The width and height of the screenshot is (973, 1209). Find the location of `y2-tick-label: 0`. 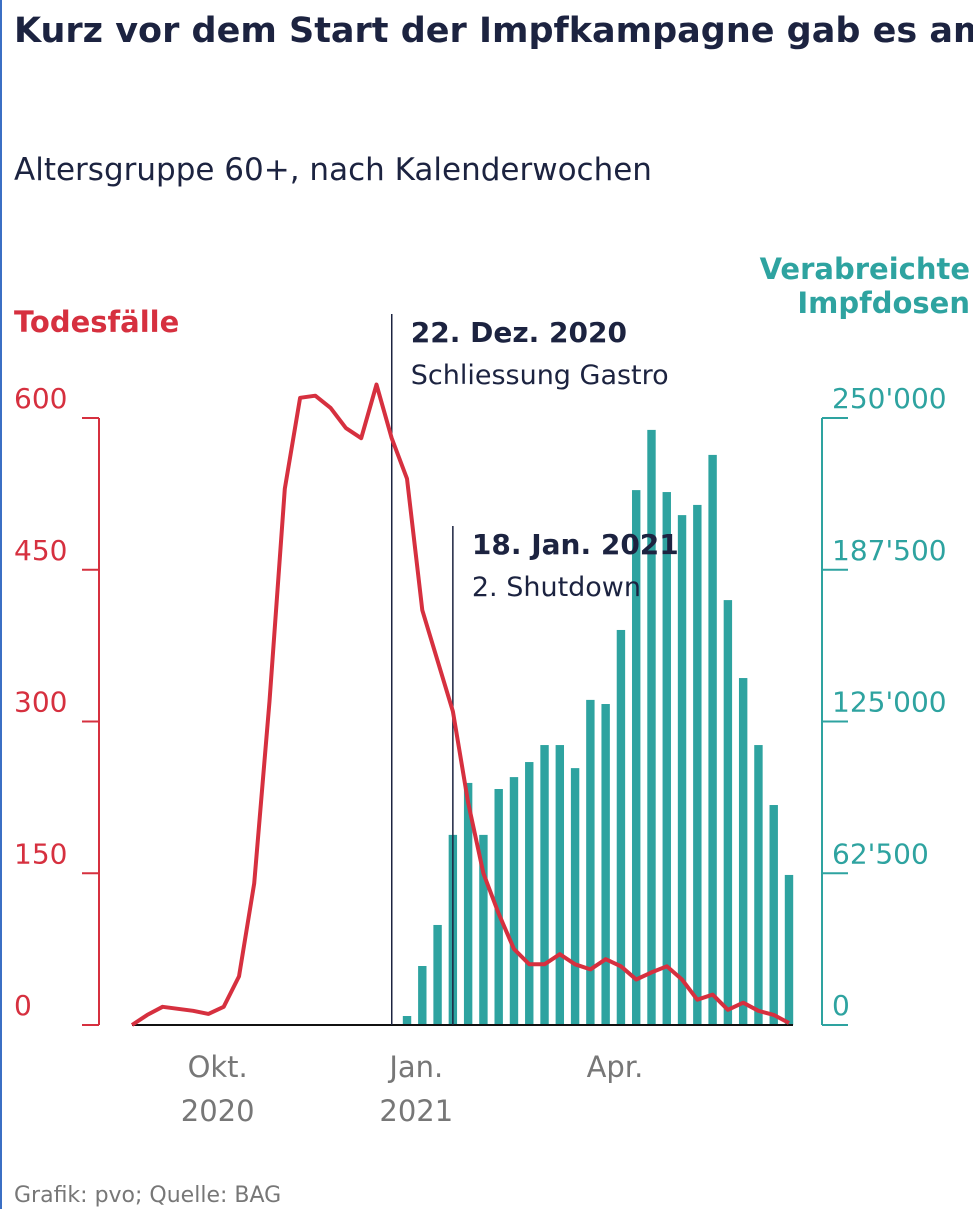

y2-tick-label: 0 is located at coordinates (841, 1005).